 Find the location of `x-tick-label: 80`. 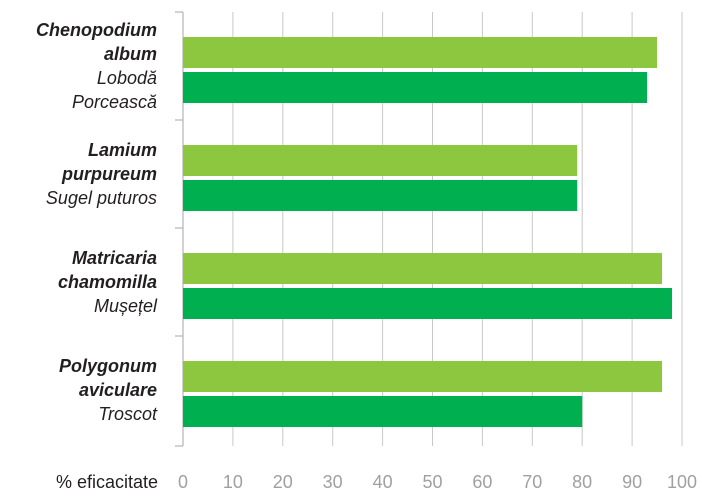

x-tick-label: 80 is located at coordinates (582, 482).